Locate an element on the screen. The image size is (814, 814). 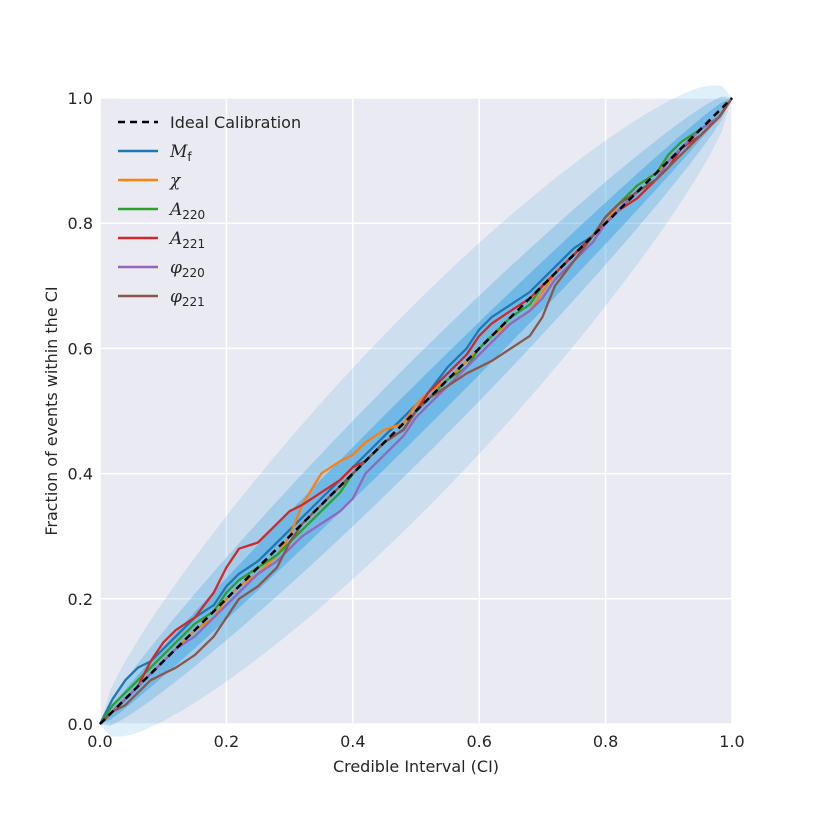
y-tick-label-1: 0.2 is located at coordinates (80, 599).